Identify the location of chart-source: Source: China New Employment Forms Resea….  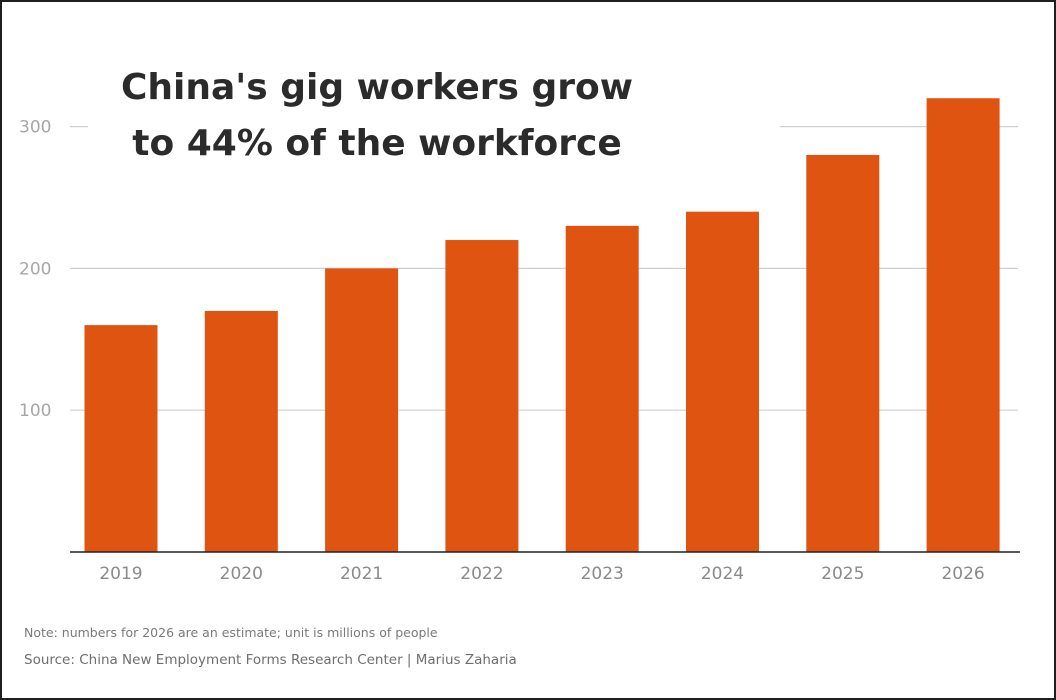
(270, 660).